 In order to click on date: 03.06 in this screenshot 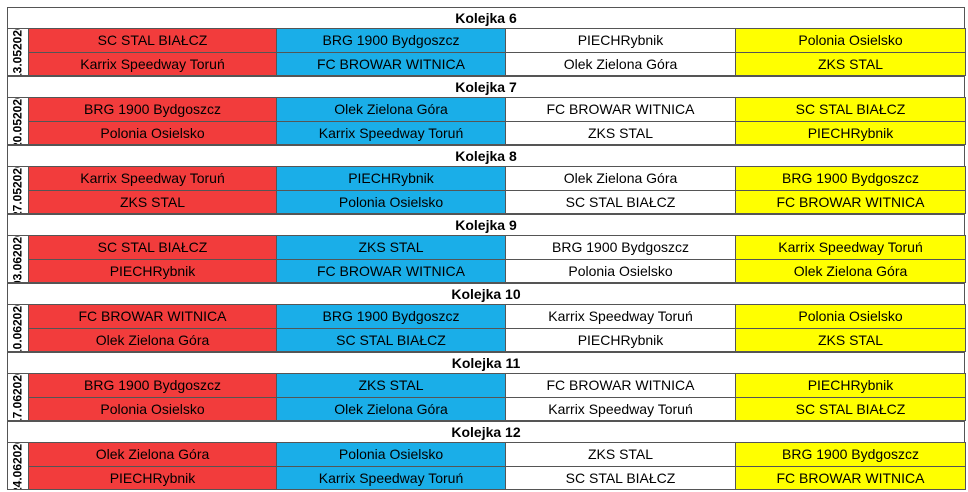, I will do `click(17, 270)`.